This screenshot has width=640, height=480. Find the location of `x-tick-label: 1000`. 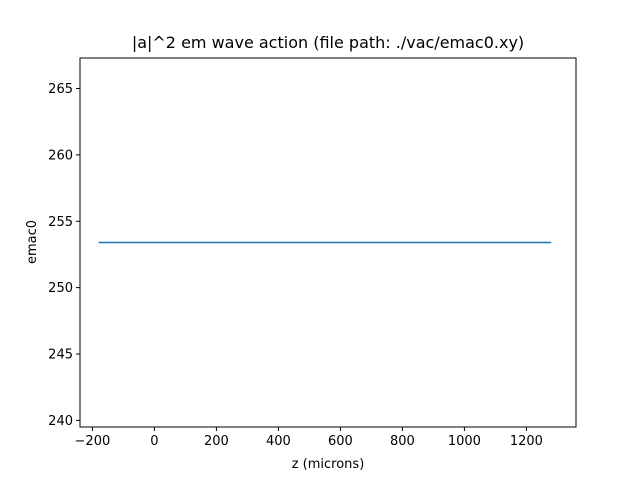

x-tick-label: 1000 is located at coordinates (464, 441).